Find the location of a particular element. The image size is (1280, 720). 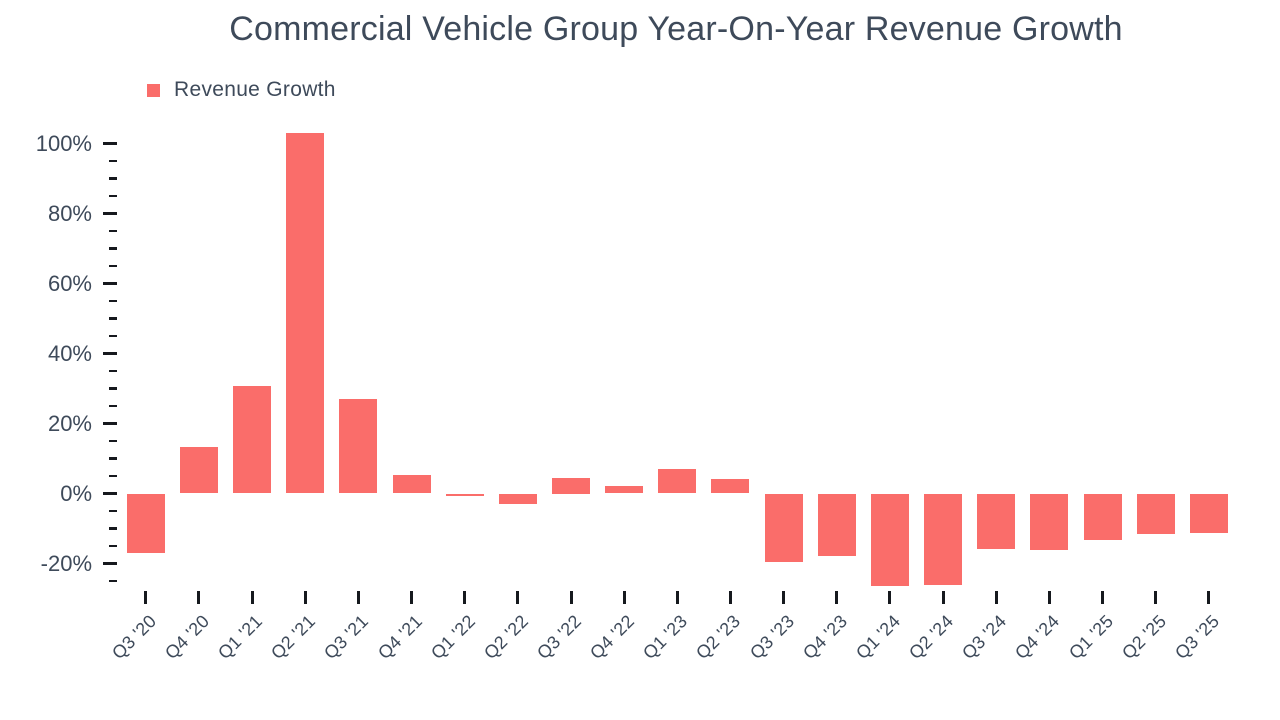

y-axis-label: 40% is located at coordinates (69, 353).